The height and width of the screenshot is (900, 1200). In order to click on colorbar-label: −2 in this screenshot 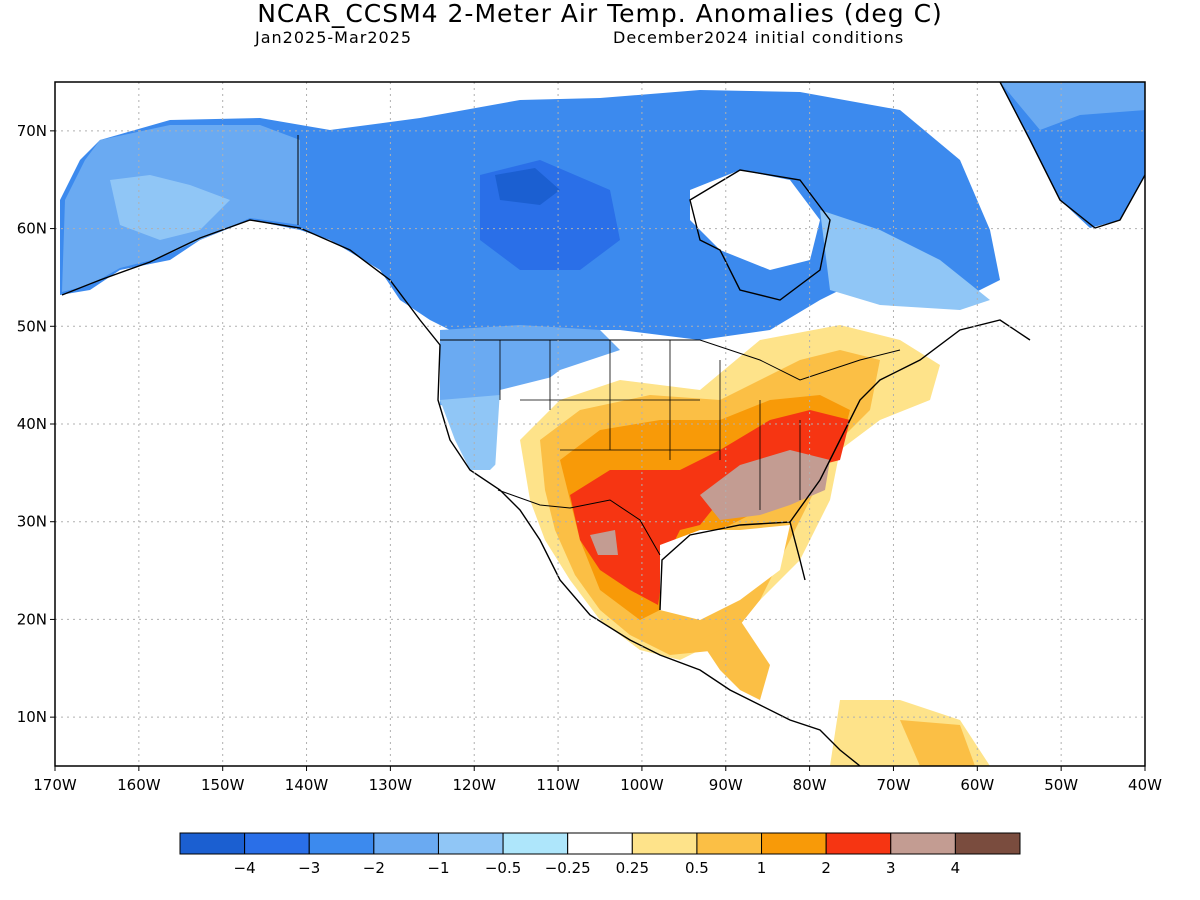, I will do `click(374, 868)`.